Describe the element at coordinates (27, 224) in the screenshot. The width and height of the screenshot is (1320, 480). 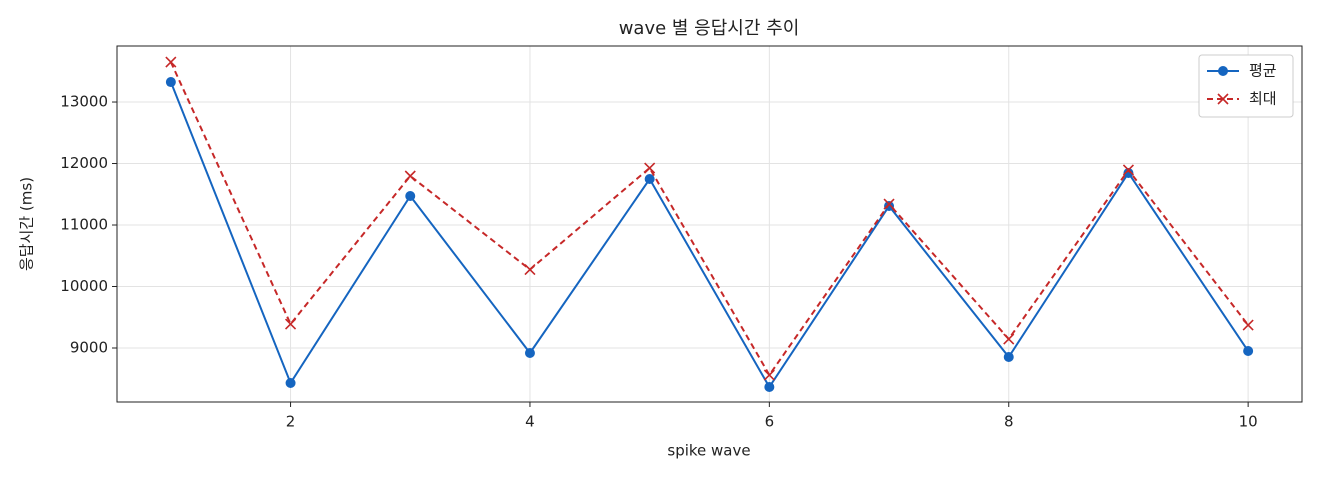
I see `y-axis-label: 응답시간 (ms)` at that location.